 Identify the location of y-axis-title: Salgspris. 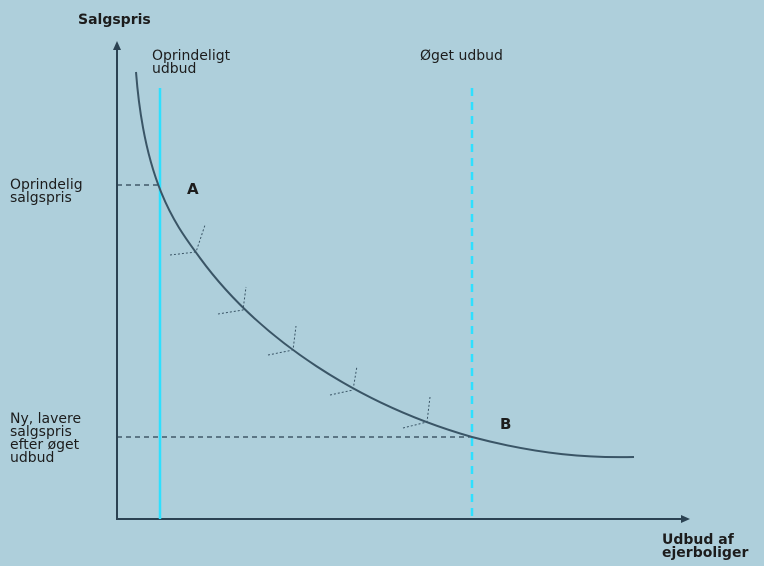
(114, 20).